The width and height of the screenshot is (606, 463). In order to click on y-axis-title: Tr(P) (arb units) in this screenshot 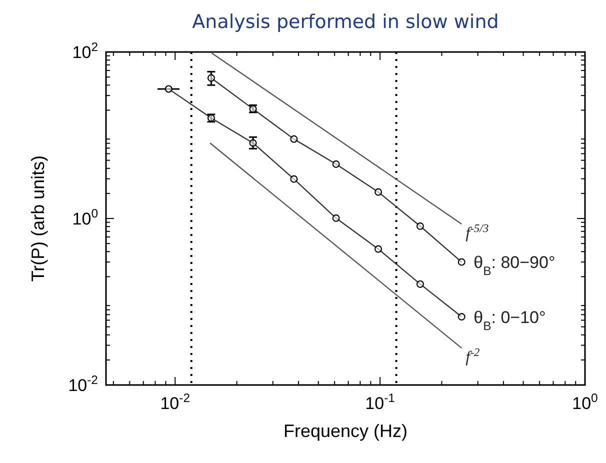, I will do `click(38, 218)`.